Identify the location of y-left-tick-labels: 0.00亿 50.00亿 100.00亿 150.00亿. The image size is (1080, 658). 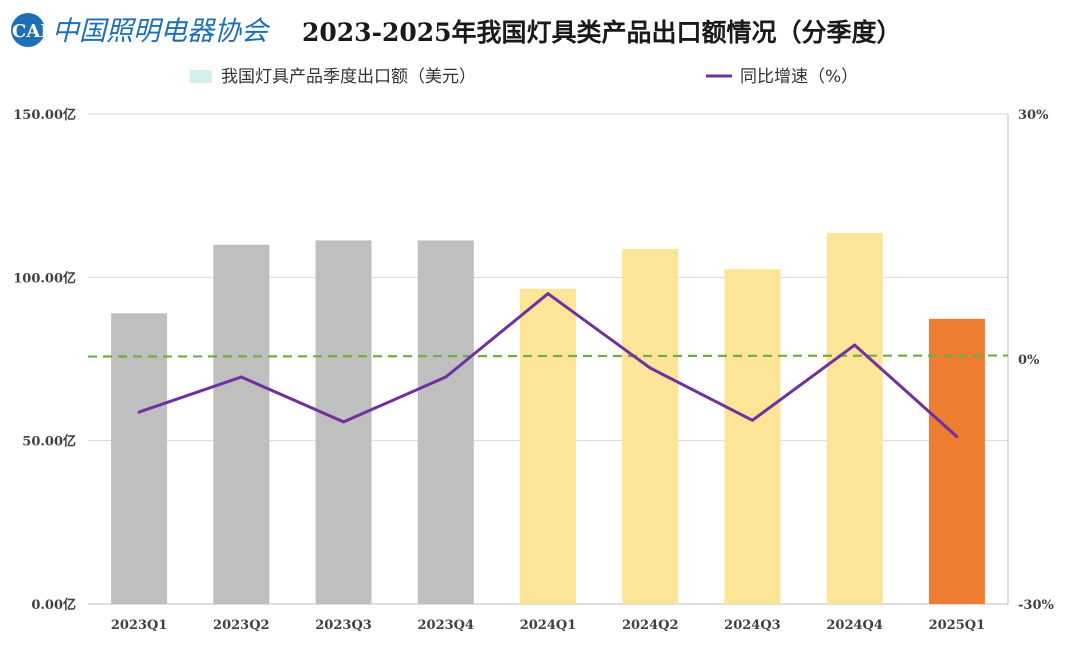
(44, 360).